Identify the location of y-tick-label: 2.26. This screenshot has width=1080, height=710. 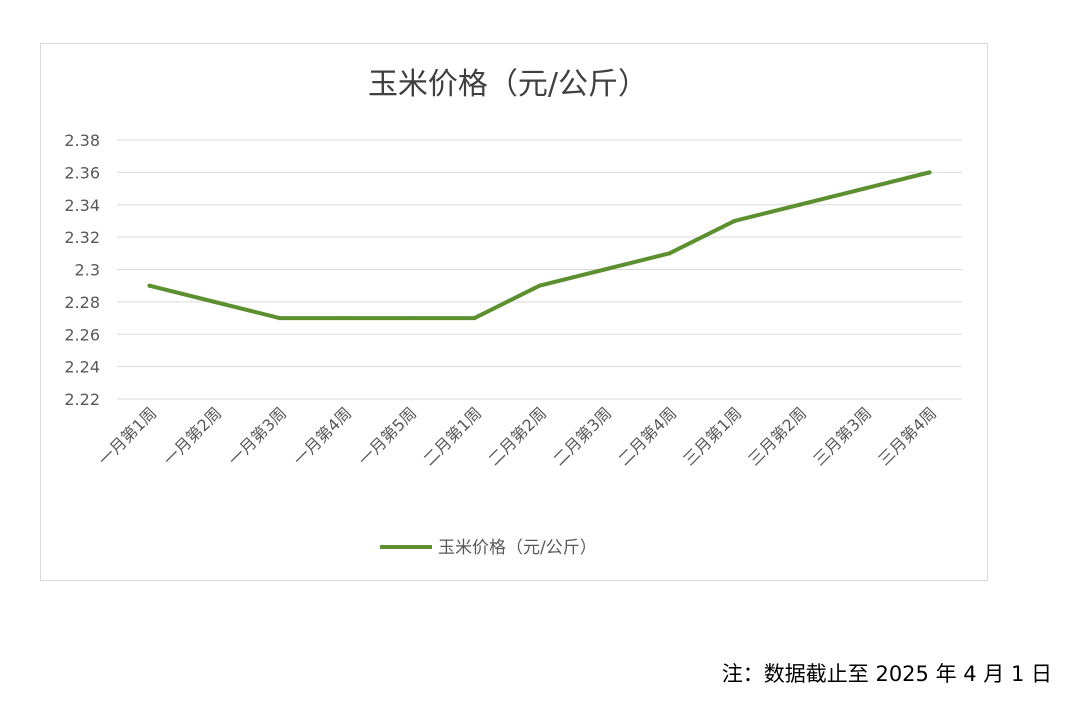
(82, 334).